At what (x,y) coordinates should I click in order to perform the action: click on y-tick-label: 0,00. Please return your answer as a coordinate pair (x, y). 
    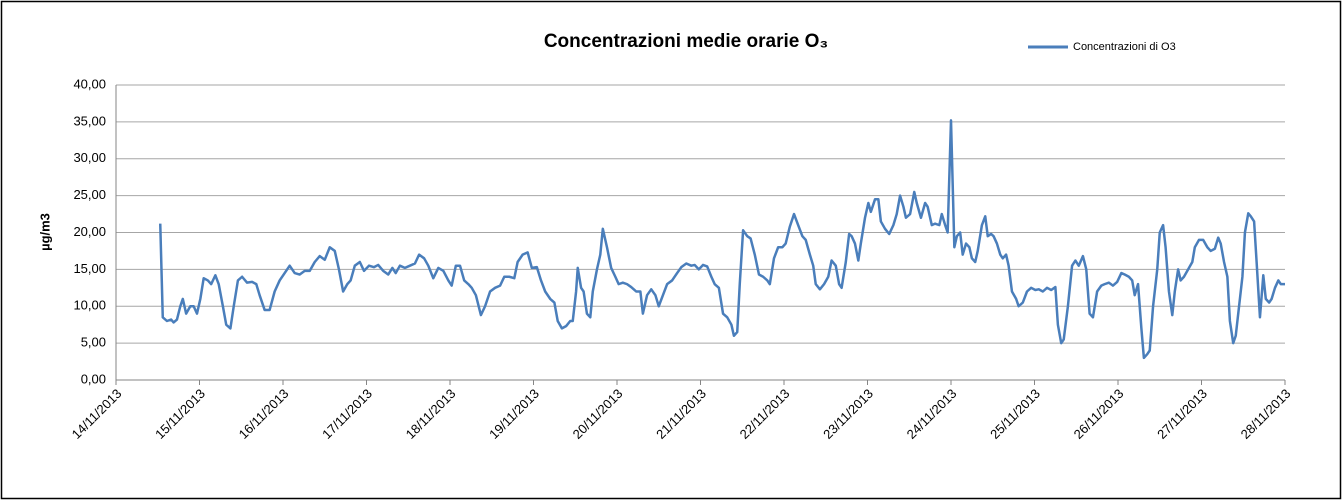
    Looking at the image, I should click on (93, 378).